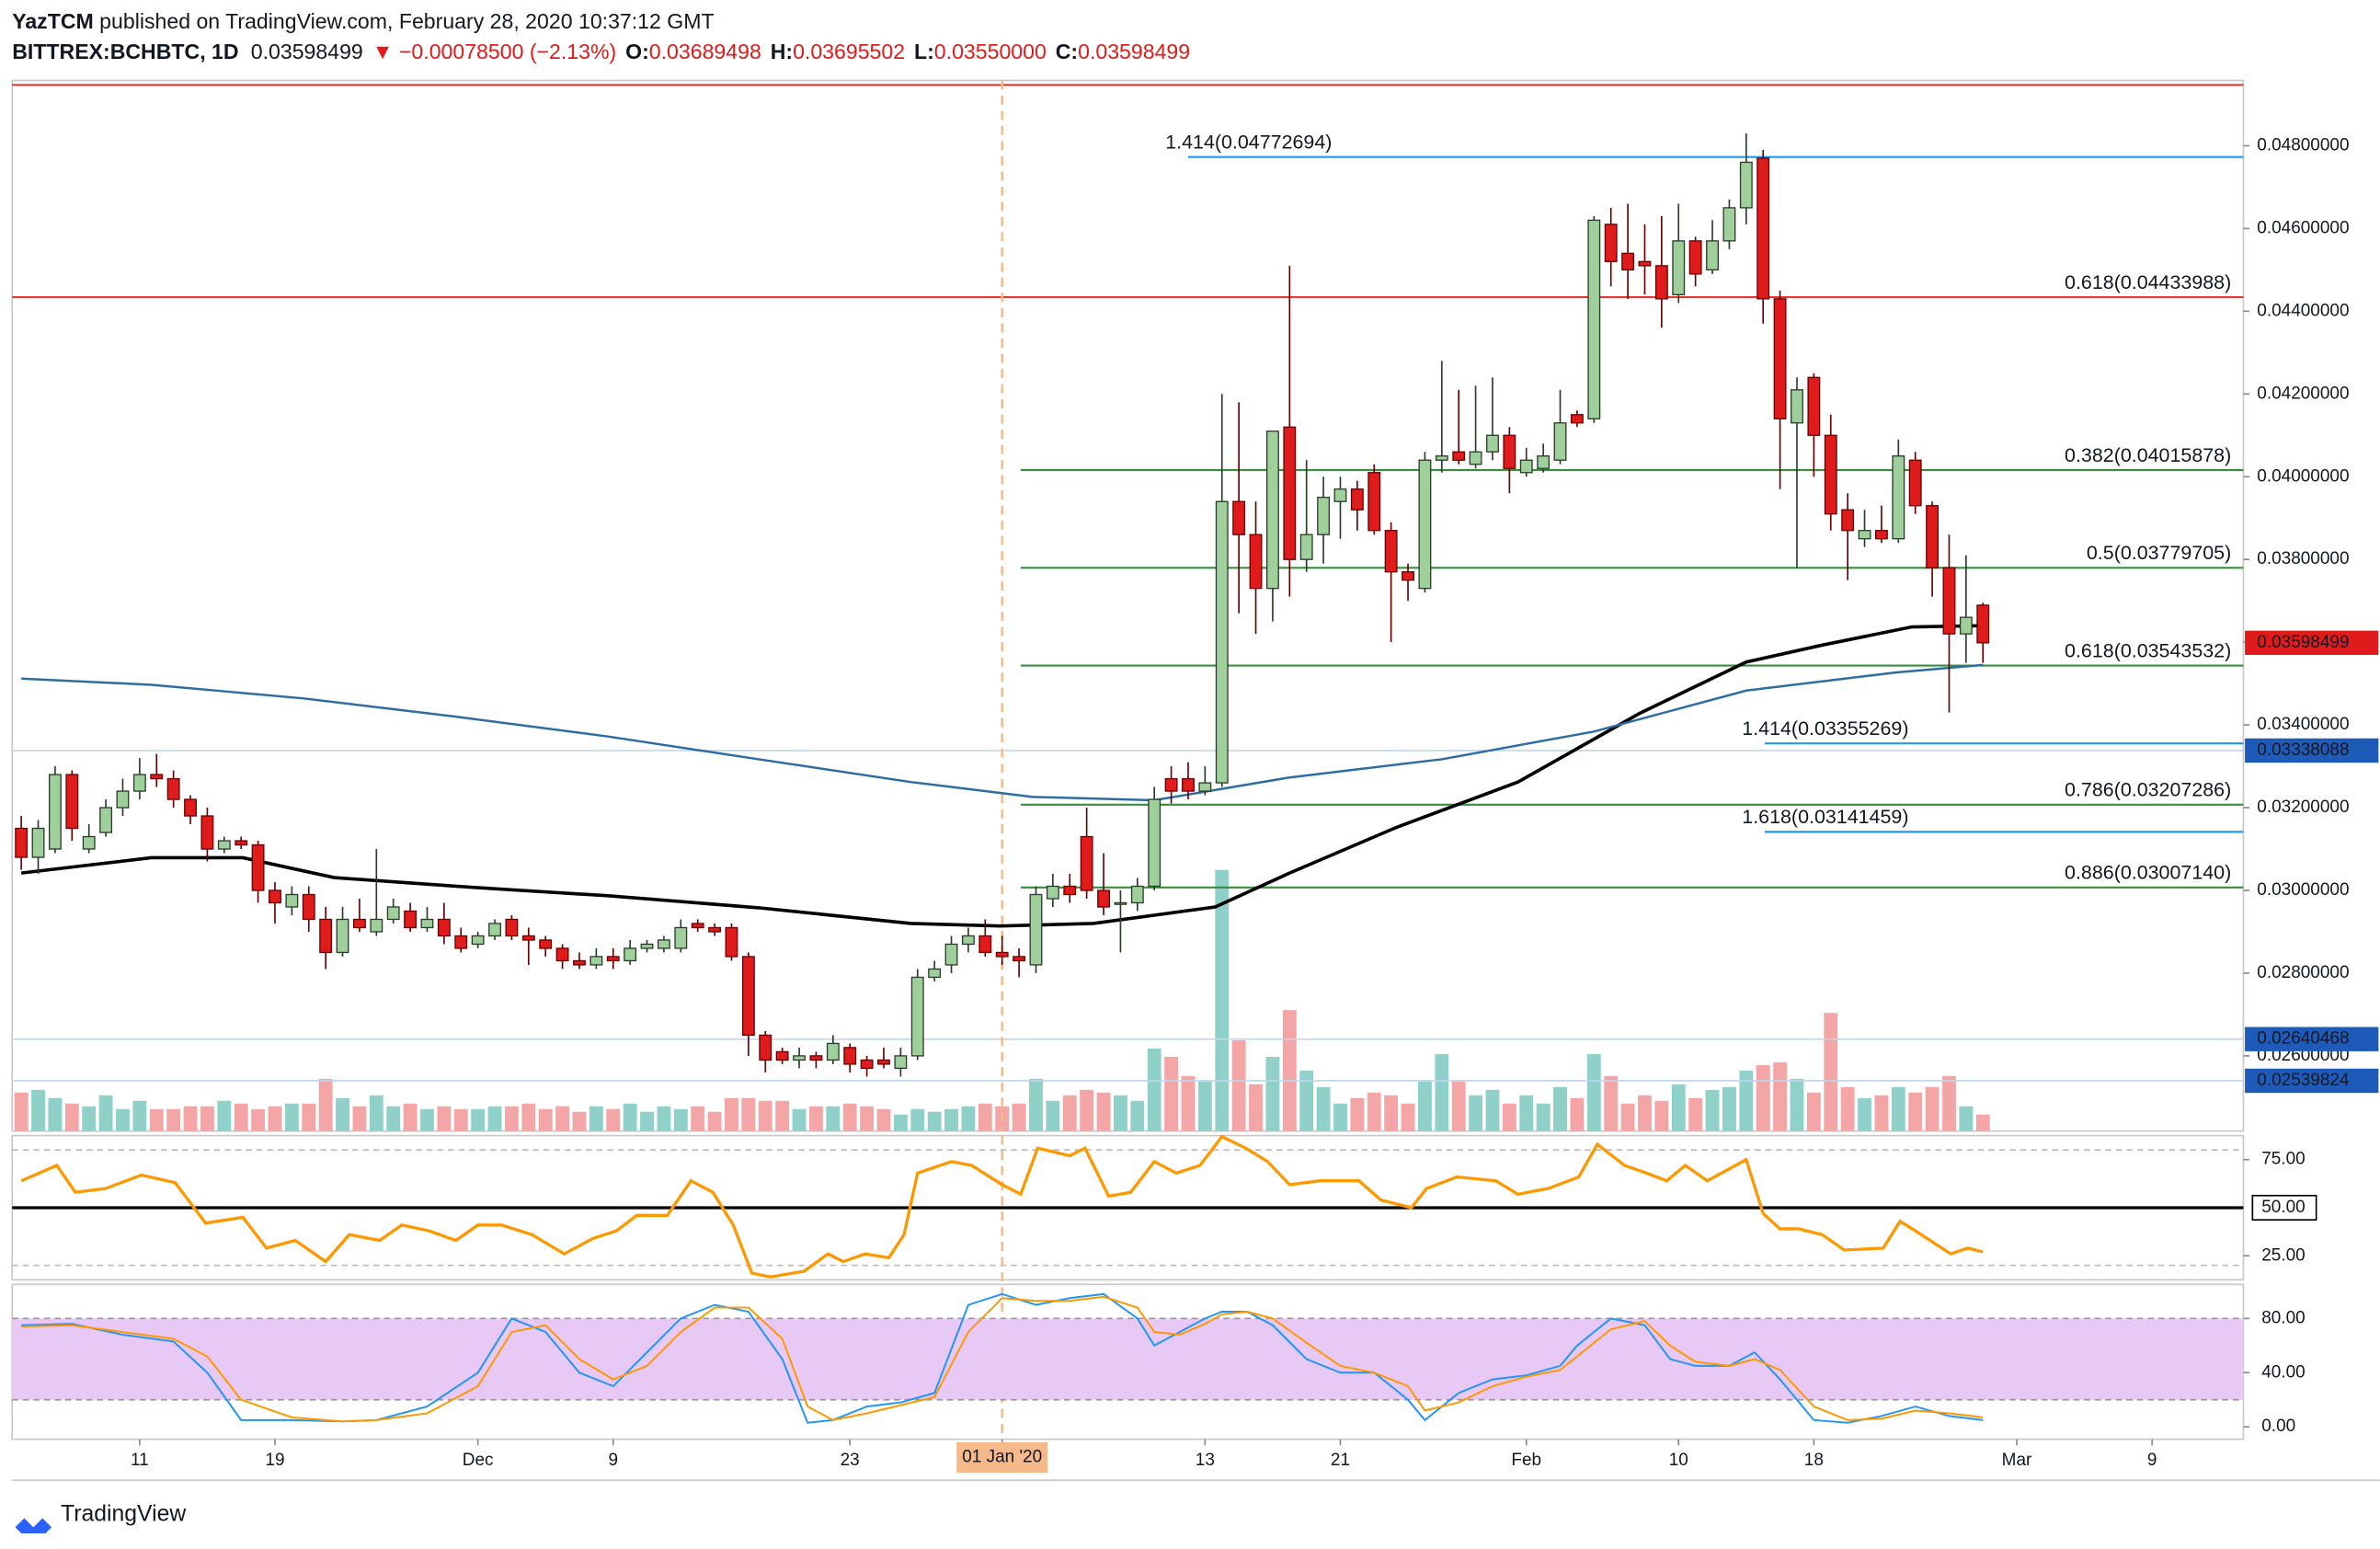  Describe the element at coordinates (705, 52) in the screenshot. I see `ohlc-value: 0.03689498` at that location.